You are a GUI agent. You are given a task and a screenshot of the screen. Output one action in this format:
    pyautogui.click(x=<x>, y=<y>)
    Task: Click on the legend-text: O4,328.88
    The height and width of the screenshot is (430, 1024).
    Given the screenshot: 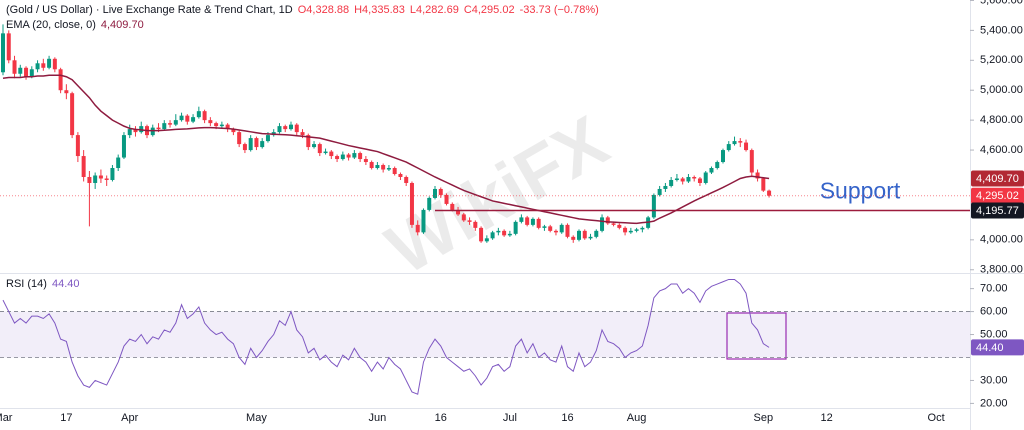 What is the action you would take?
    pyautogui.click(x=323, y=10)
    